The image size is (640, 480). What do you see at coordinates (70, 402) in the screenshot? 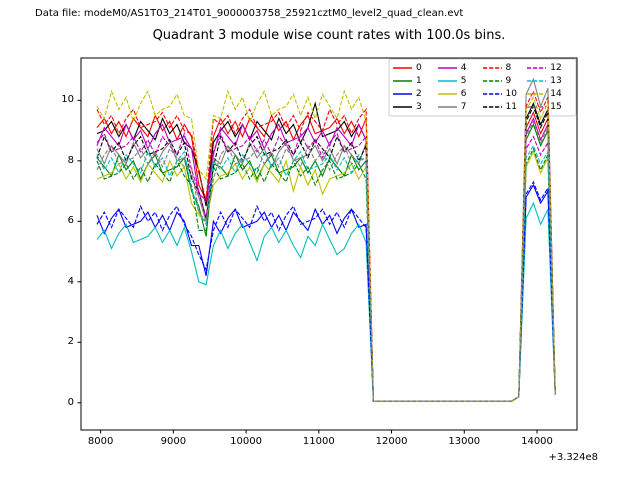
I see `y-tick-label-0: 0` at bounding box center [70, 402].